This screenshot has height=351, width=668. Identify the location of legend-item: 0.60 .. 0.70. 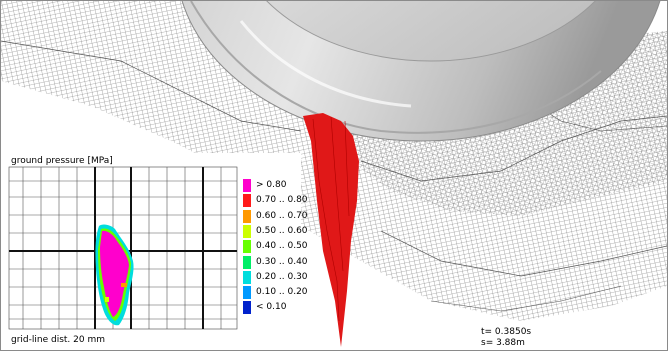
(275, 216).